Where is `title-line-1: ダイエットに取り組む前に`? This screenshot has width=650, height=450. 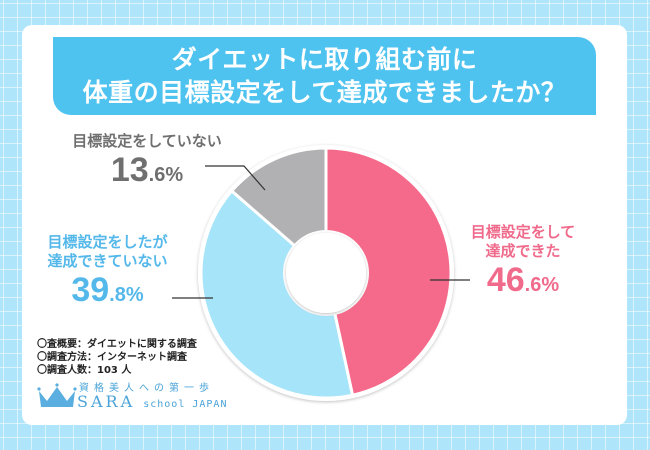
title-line-1: ダイエットに取り組む前に is located at coordinates (324, 59).